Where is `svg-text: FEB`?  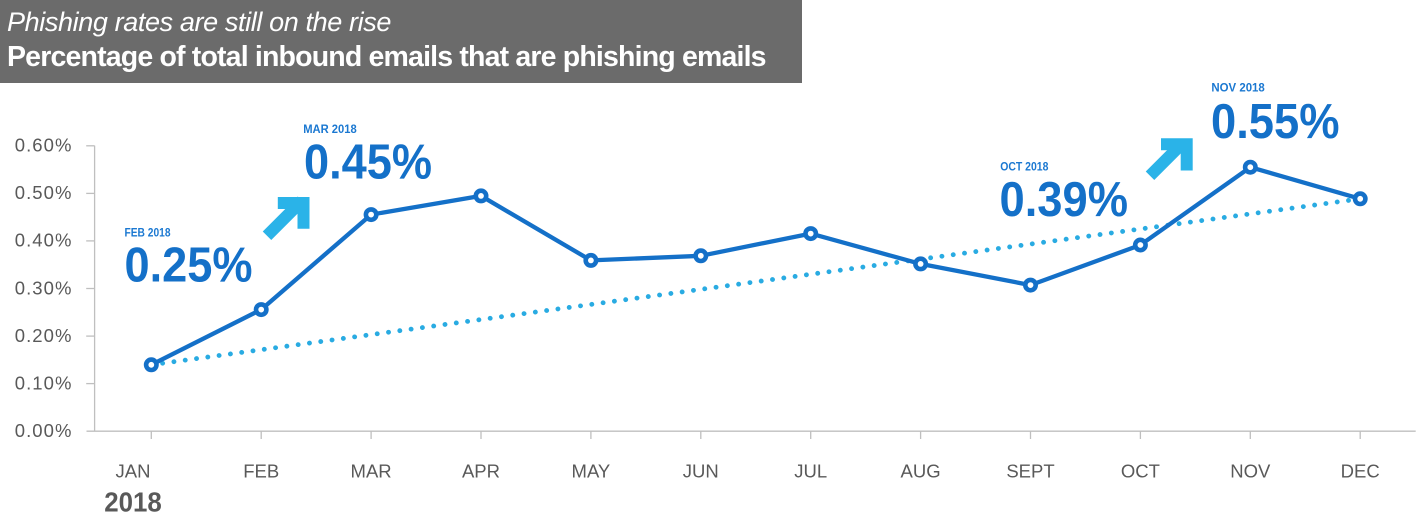 svg-text: FEB is located at coordinates (261, 471).